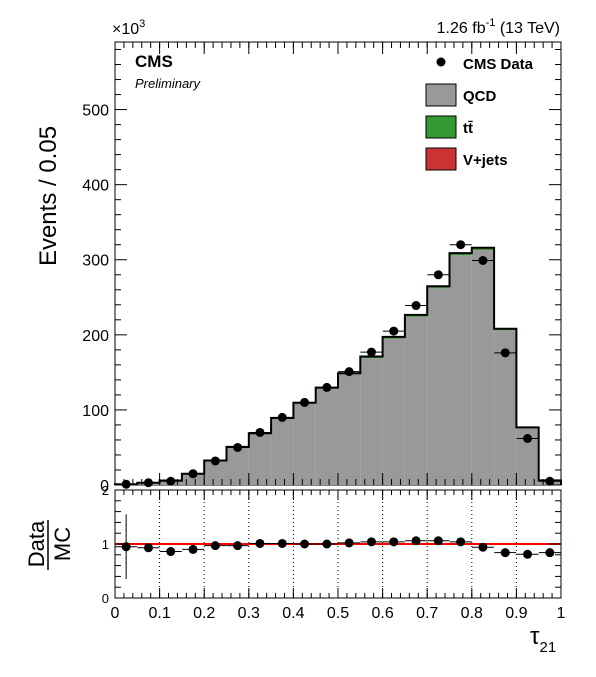  Describe the element at coordinates (468, 128) in the screenshot. I see `legend-label: tt̄` at that location.